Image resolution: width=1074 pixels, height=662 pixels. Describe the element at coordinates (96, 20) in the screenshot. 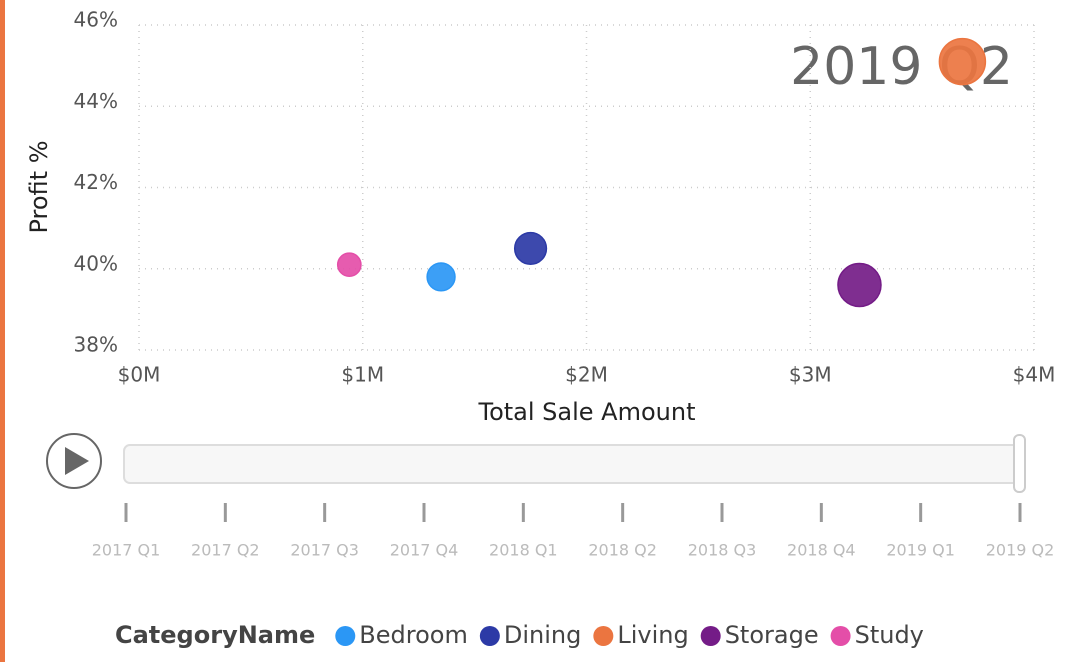

I see `y-tick-label: 46%` at that location.